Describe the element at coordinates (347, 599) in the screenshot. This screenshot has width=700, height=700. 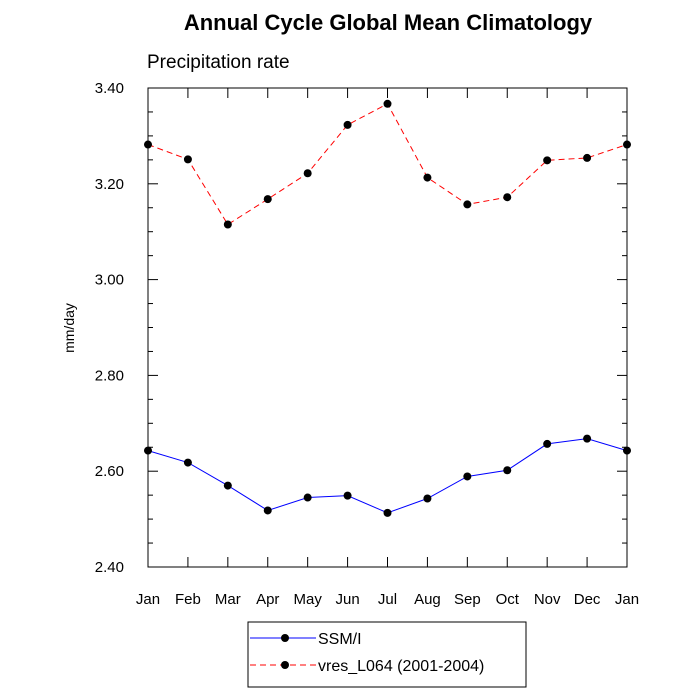
I see `x-tick-label: Jun` at that location.